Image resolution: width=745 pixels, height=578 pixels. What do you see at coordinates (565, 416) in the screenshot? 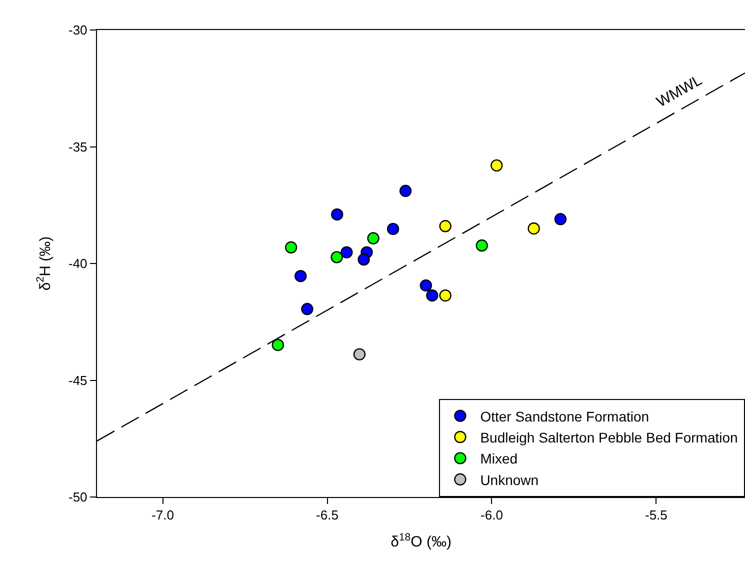
I see `legend-label: Otter Sandstone Formation` at bounding box center [565, 416].